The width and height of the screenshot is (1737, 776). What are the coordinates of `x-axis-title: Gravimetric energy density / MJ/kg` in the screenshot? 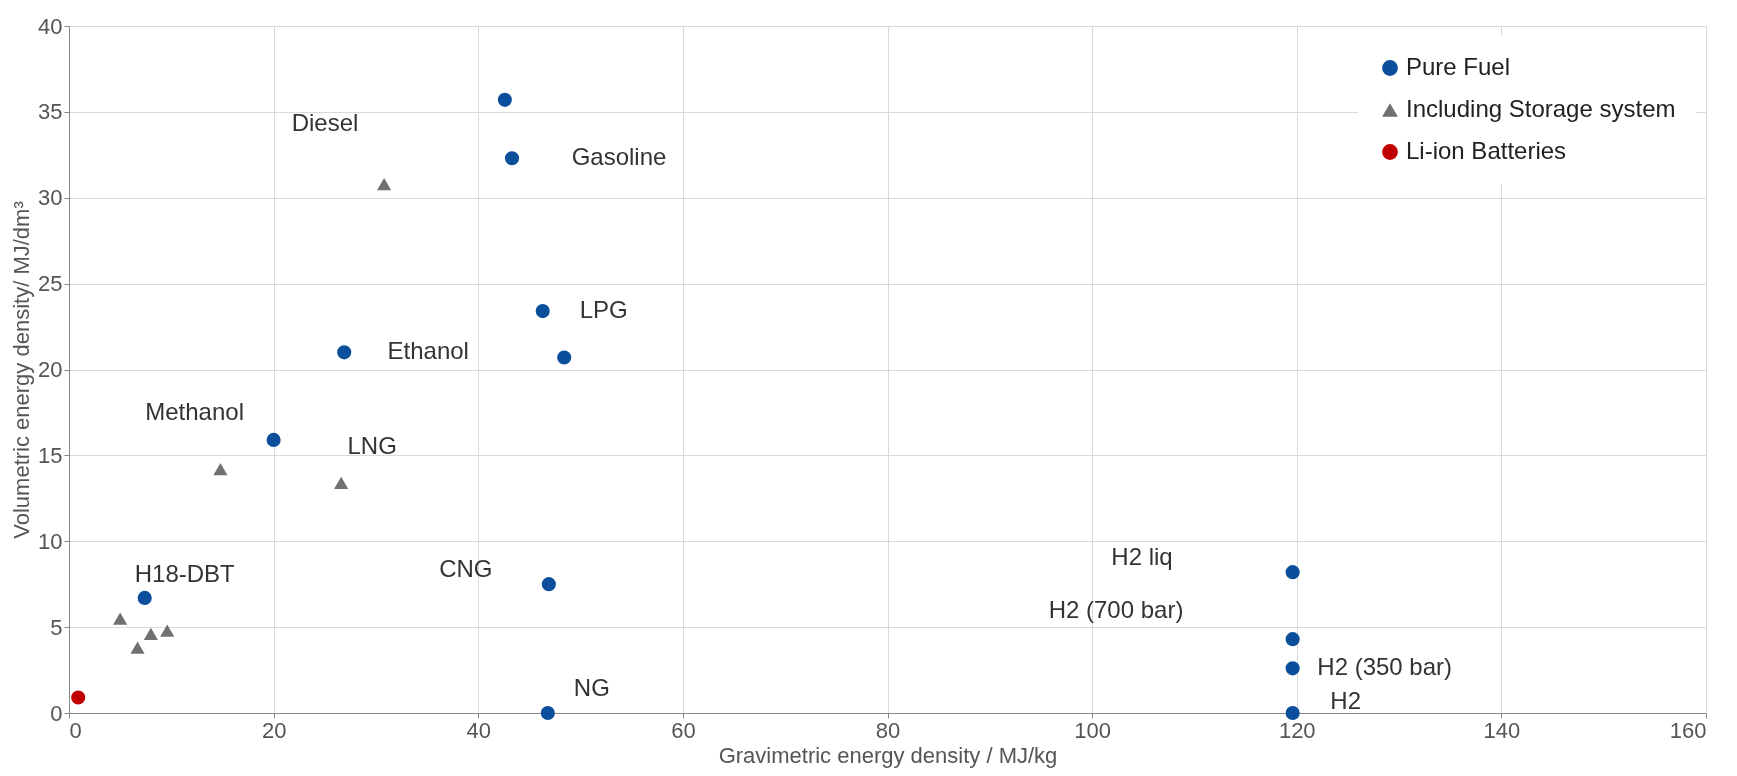 It's located at (888, 755).